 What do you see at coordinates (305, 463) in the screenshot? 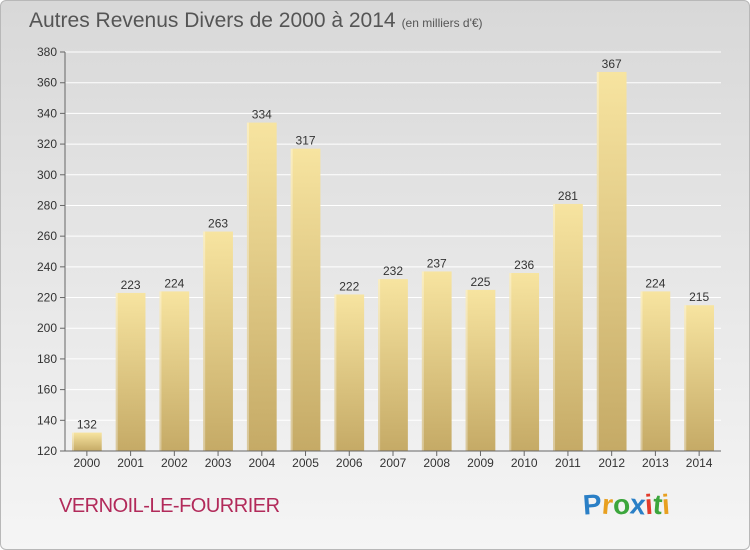
I see `x-tick-label-2005: 2005` at bounding box center [305, 463].